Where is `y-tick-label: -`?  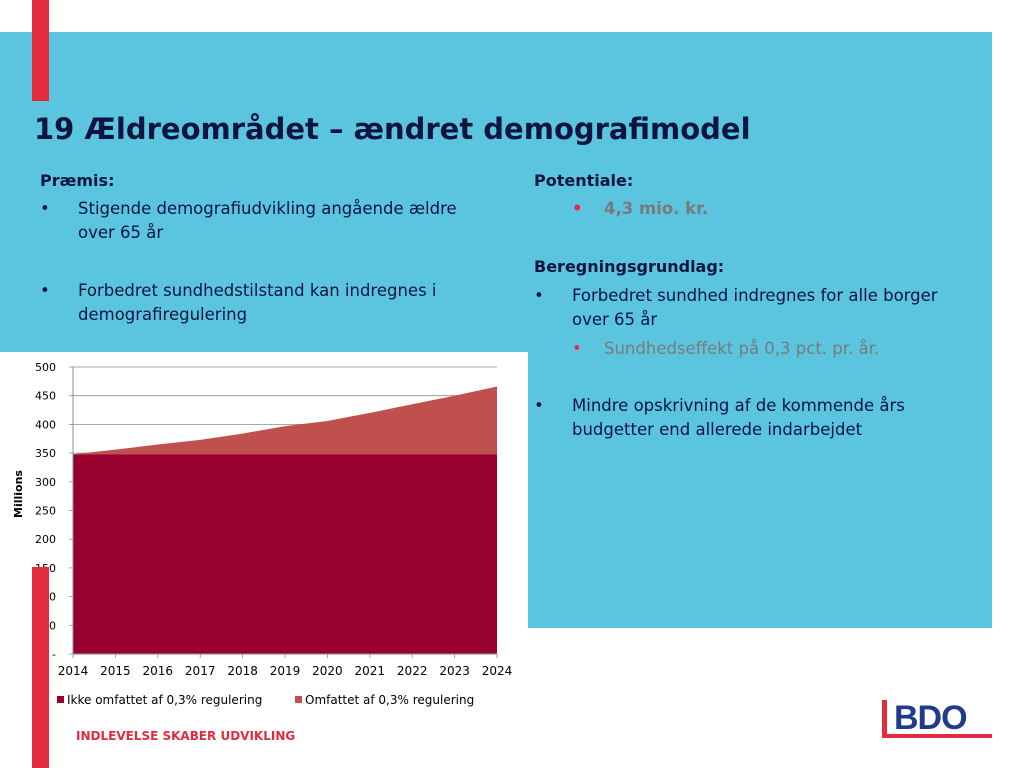
y-tick-label: - is located at coordinates (54, 654).